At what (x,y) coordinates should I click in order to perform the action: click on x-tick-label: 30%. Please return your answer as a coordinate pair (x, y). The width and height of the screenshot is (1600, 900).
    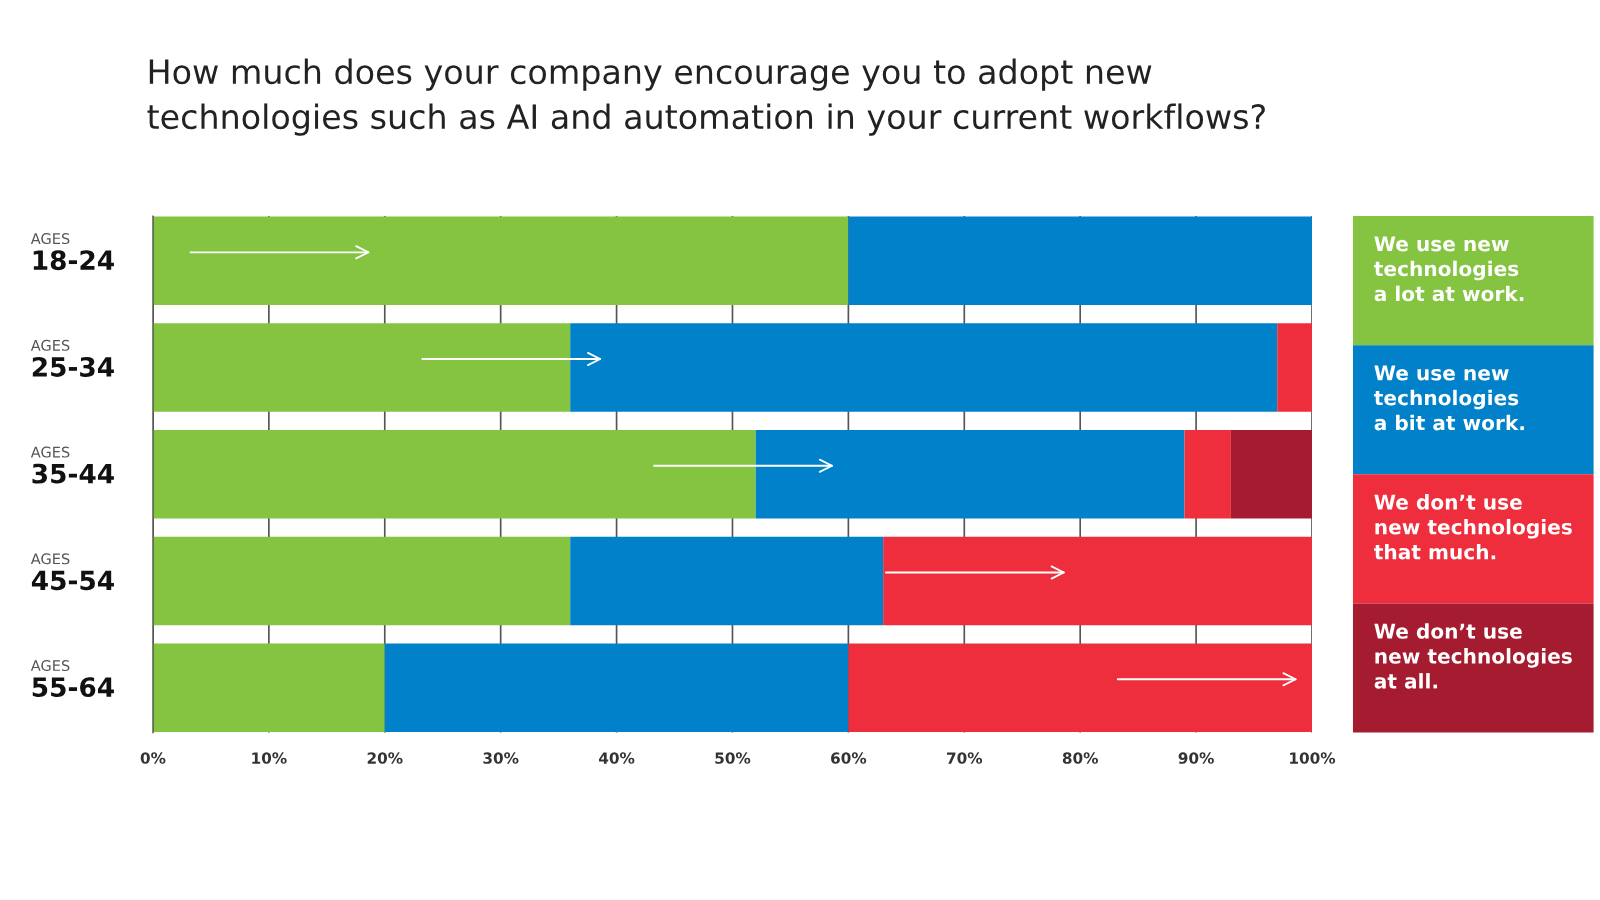
    Looking at the image, I should click on (501, 758).